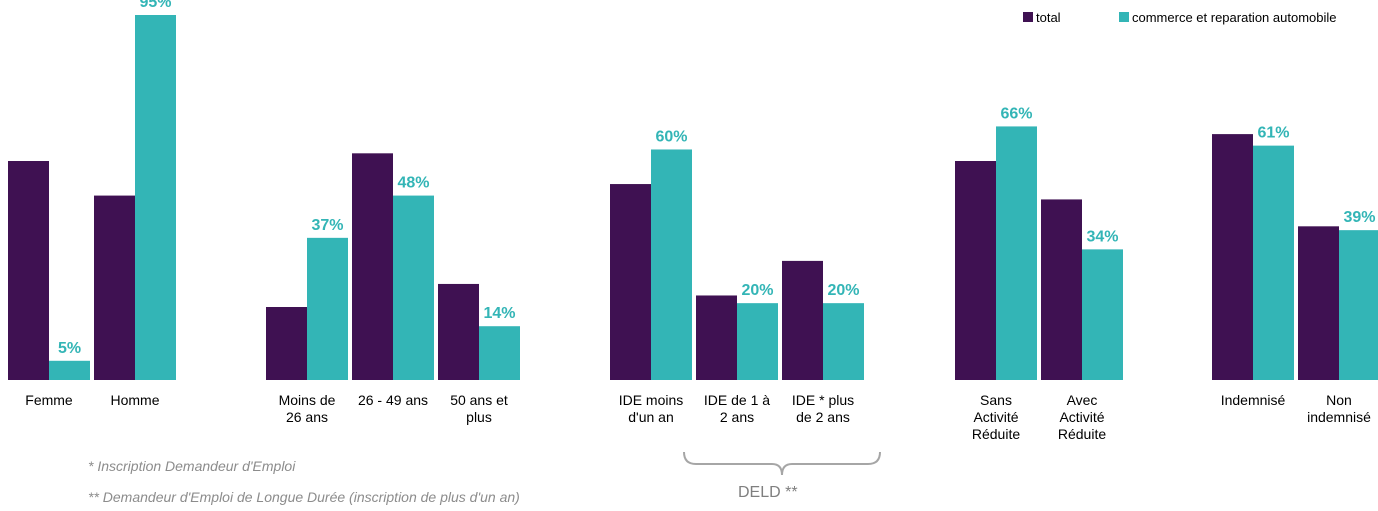 This screenshot has height=511, width=1378. What do you see at coordinates (757, 290) in the screenshot?
I see `data-label-6: 20%` at bounding box center [757, 290].